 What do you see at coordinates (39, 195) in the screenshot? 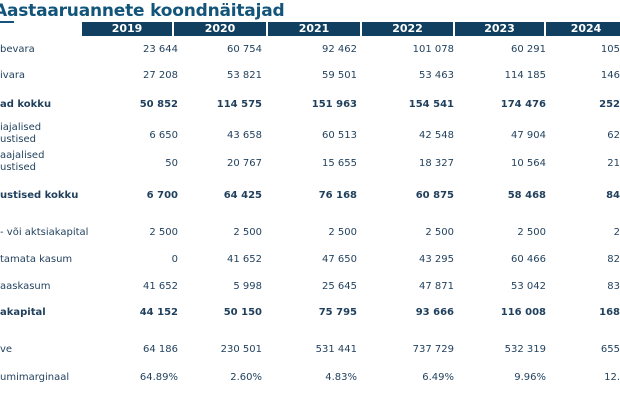
I see `row-label-line: ustised kokku` at bounding box center [39, 195].